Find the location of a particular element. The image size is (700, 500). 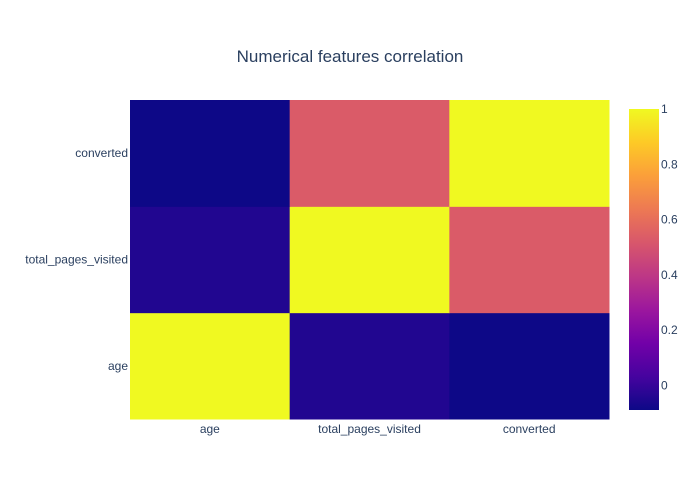

colorbar-tick-label: 0.6 is located at coordinates (669, 220).